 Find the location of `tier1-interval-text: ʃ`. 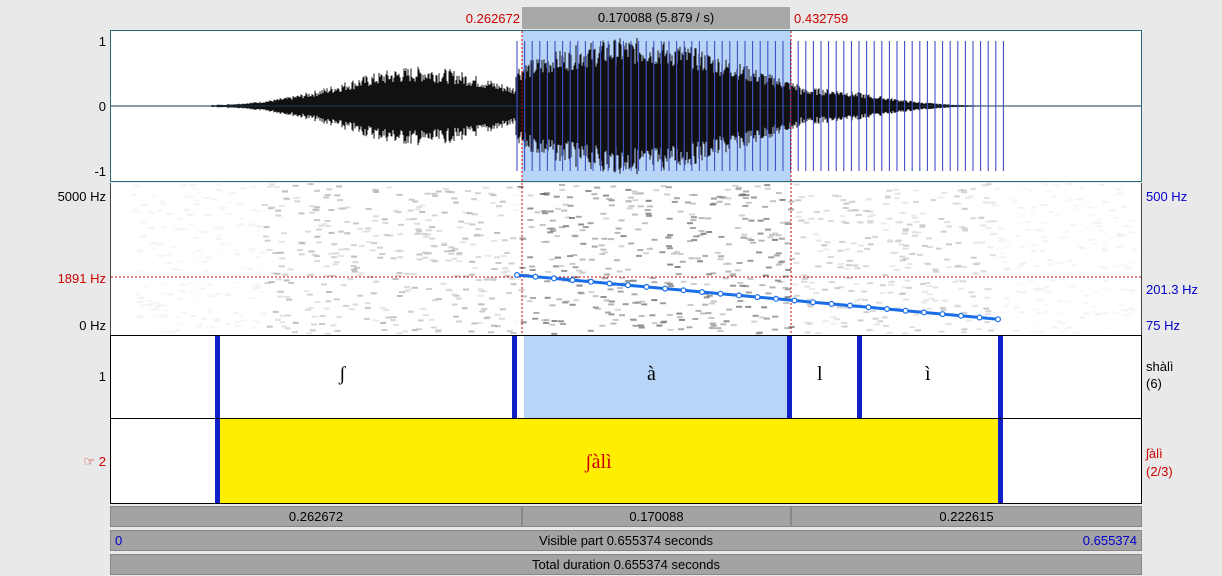

tier1-interval-text: ʃ is located at coordinates (342, 374).